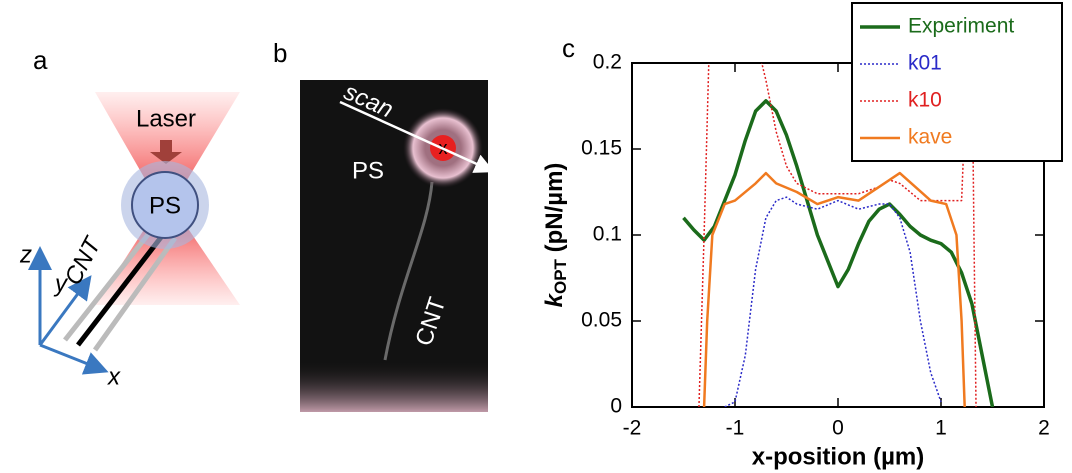 This screenshot has height=473, width=1072. Describe the element at coordinates (925, 63) in the screenshot. I see `legend-label: k01` at that location.